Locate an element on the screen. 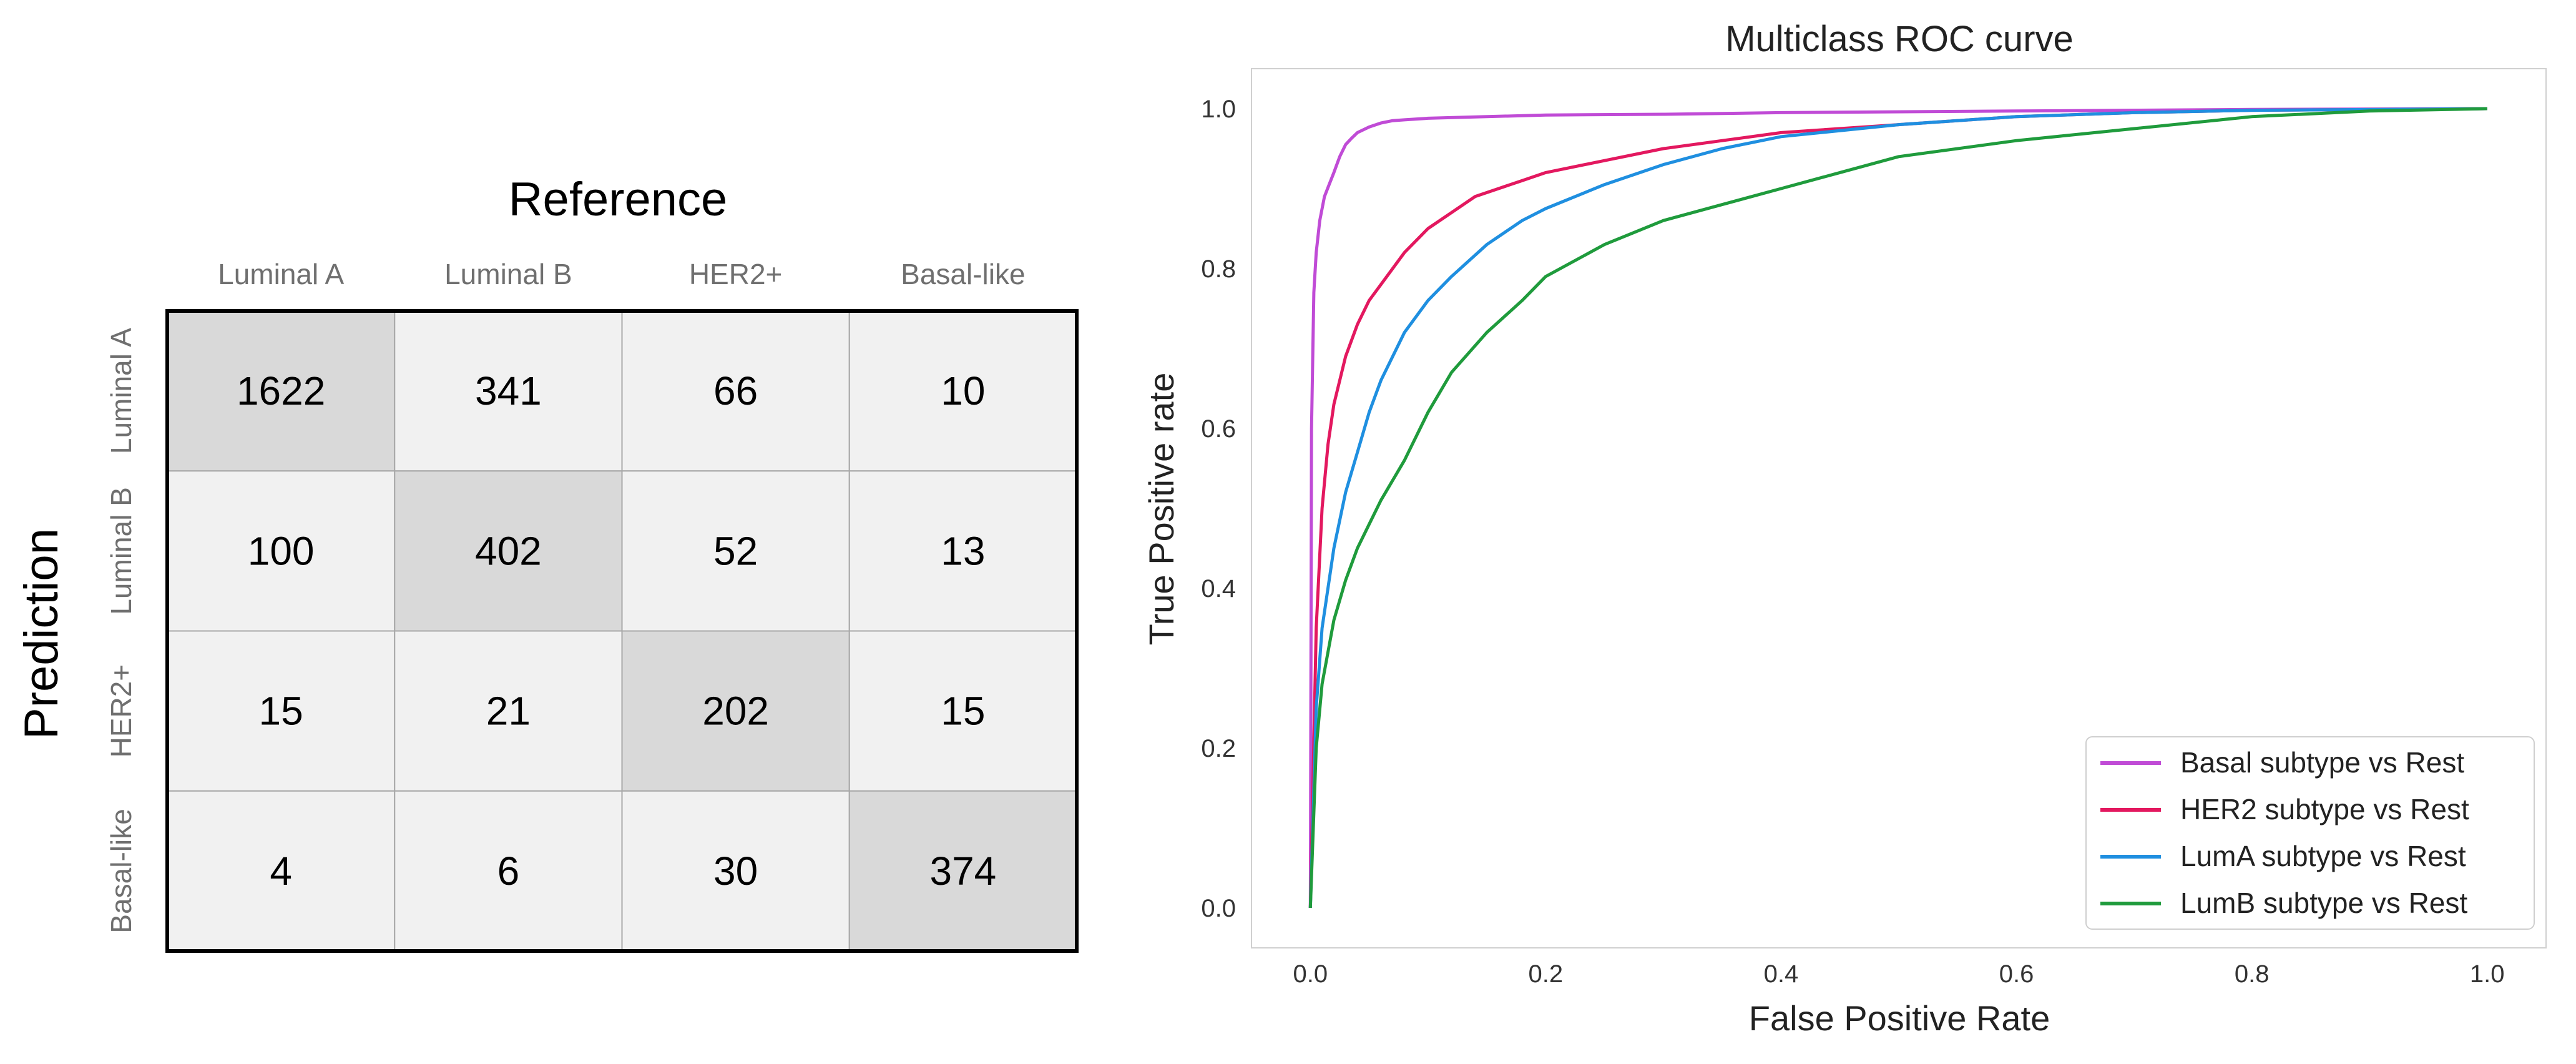  cm-cell-her2-basal-like is located at coordinates (962, 711).